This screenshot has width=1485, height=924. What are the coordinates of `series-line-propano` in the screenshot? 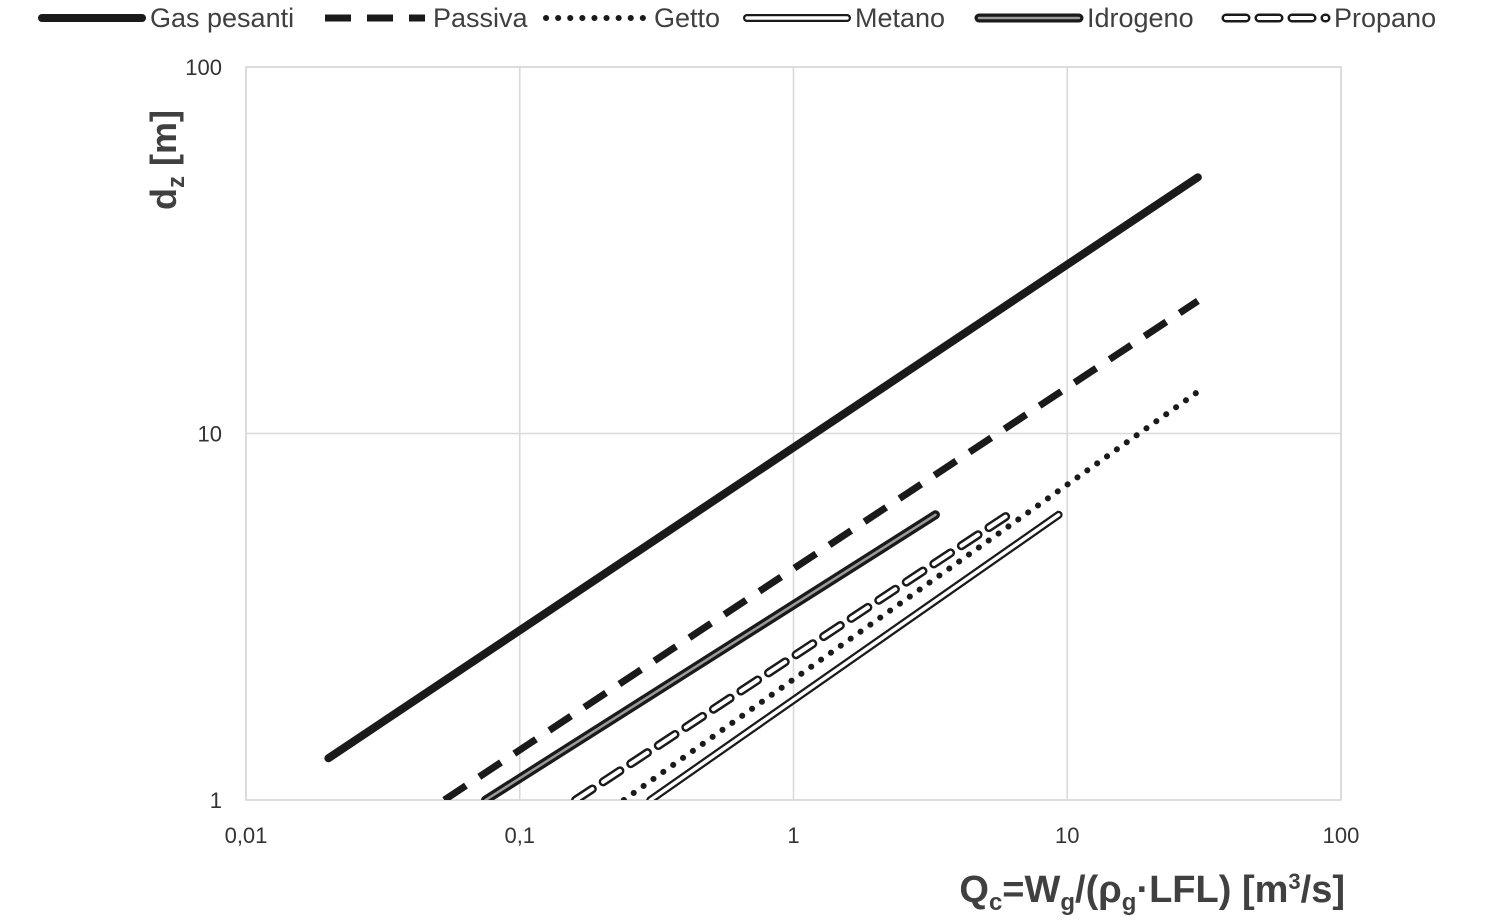 It's located at (794, 653).